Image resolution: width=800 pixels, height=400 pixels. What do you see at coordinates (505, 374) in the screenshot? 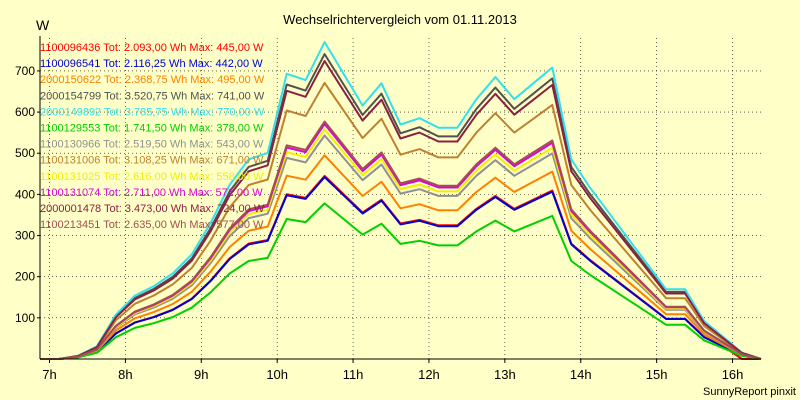
I see `x-tick-label: 13h` at bounding box center [505, 374].